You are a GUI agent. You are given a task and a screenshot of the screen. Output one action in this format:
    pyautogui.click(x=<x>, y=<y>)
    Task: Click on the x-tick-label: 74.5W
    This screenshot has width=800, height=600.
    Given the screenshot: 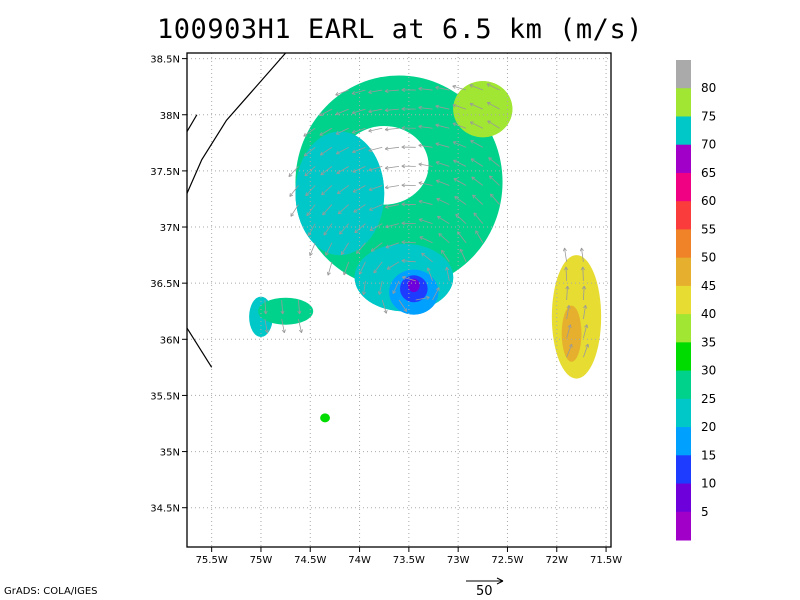 What is the action you would take?
    pyautogui.click(x=310, y=560)
    